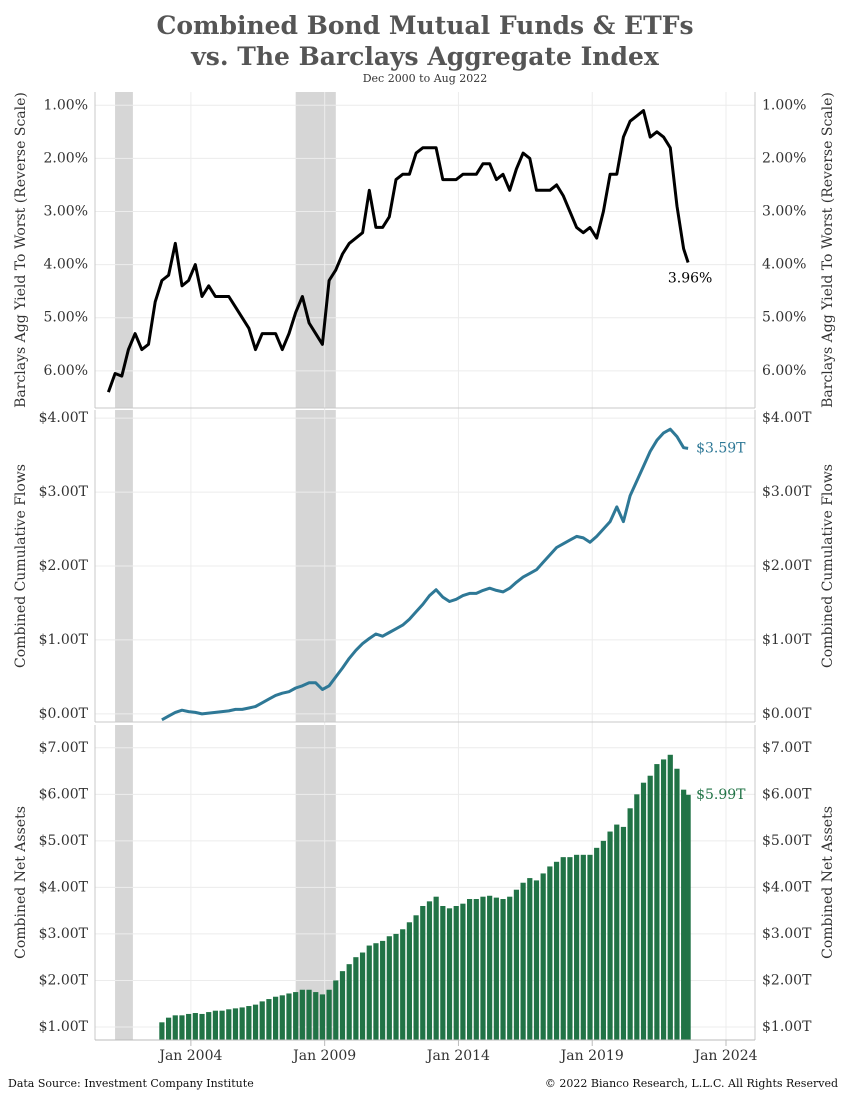 The height and width of the screenshot is (1104, 850). Describe the element at coordinates (784, 318) in the screenshot. I see `y-tick-label-right: 5.00%` at that location.